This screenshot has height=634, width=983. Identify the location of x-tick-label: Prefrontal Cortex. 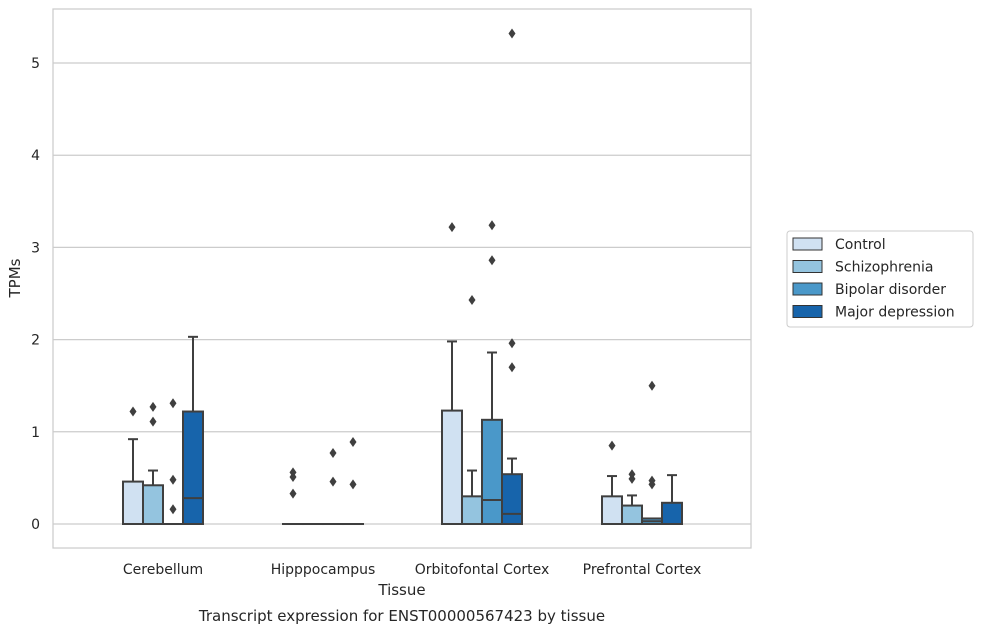
(642, 570).